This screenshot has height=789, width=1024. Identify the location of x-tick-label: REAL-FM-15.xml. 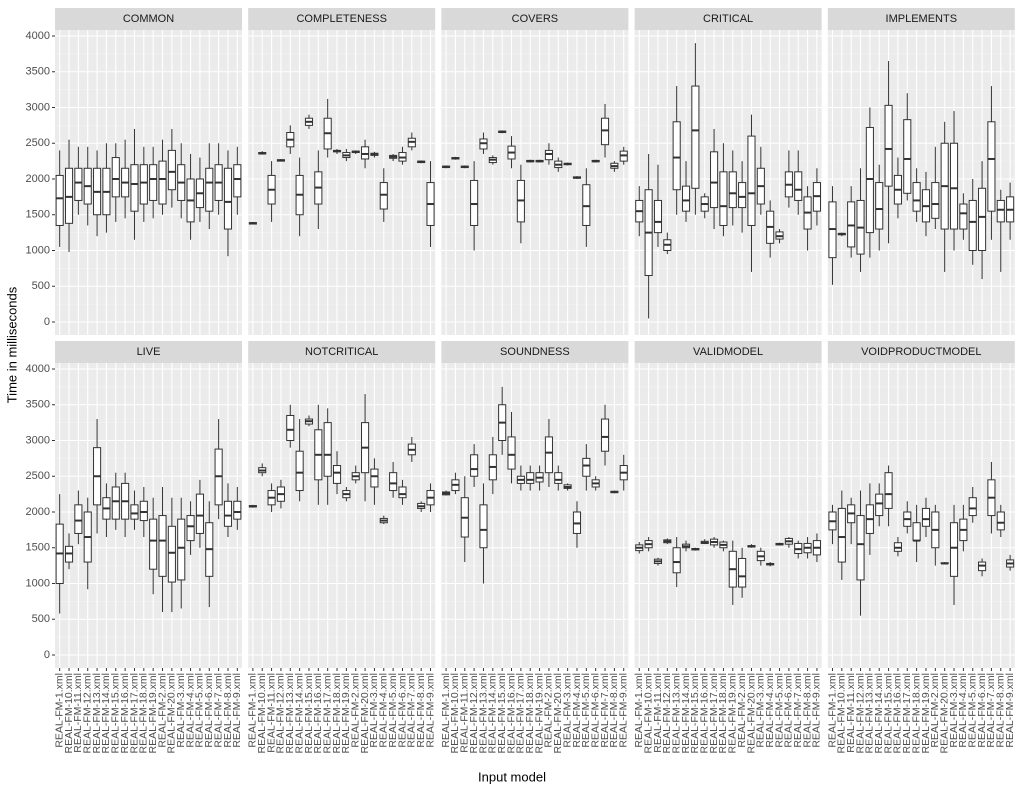
(116, 713).